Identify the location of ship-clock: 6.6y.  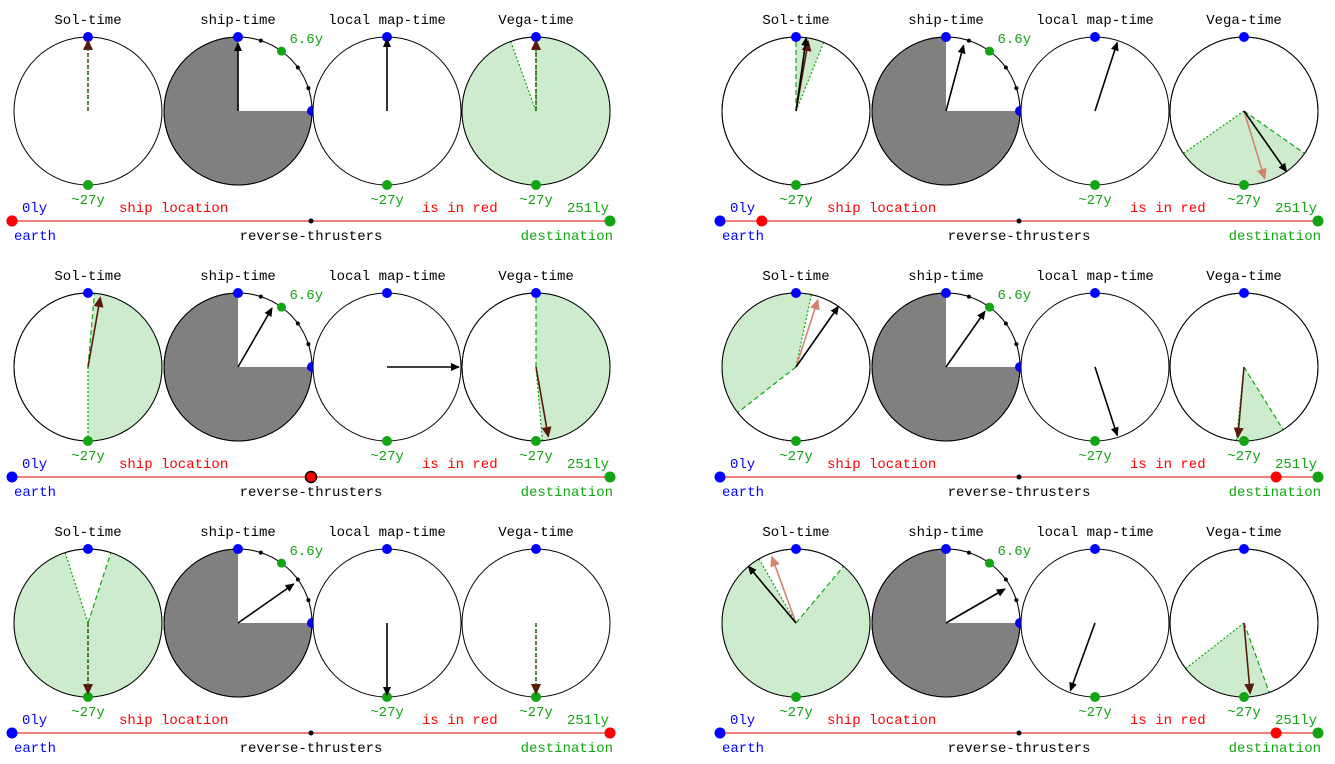
(951, 109).